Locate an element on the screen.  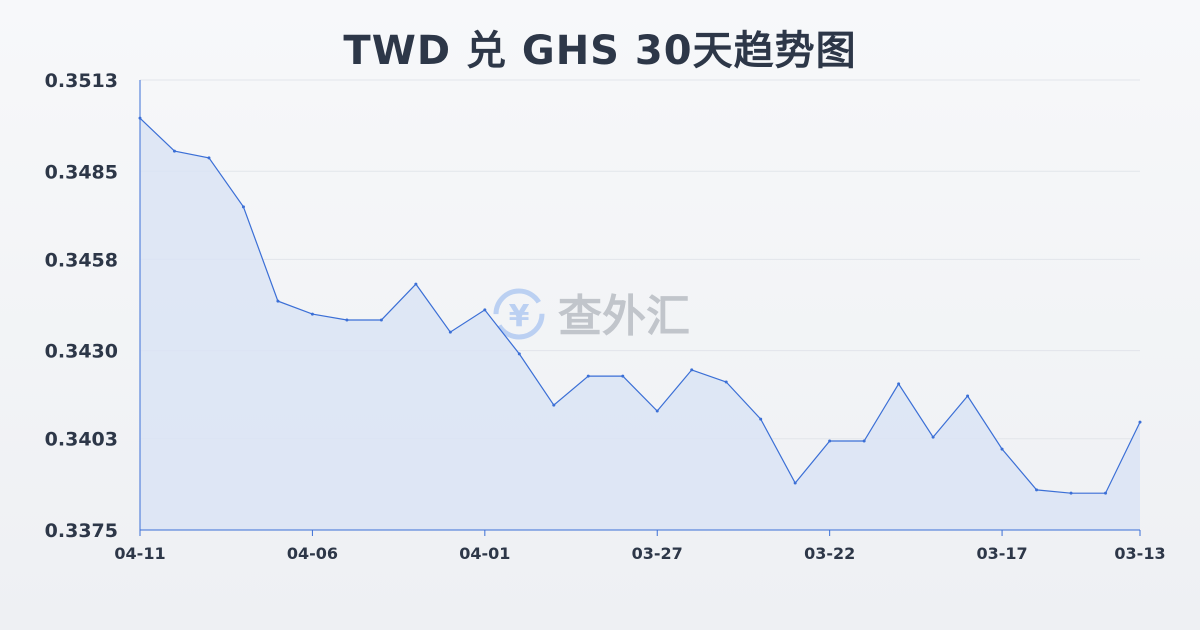
yen-exchange-icon: ¥ is located at coordinates (519, 314).